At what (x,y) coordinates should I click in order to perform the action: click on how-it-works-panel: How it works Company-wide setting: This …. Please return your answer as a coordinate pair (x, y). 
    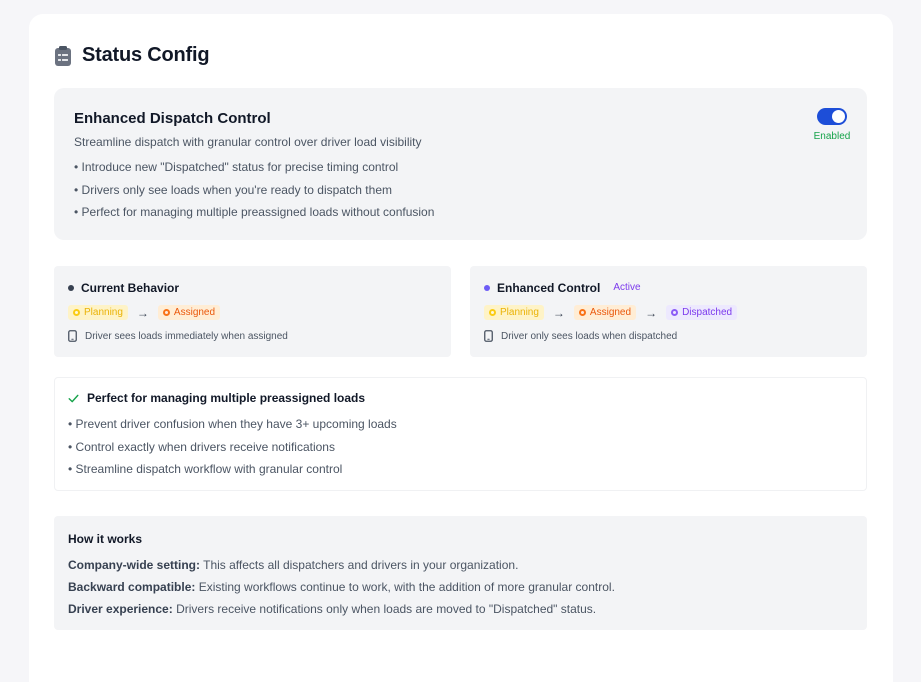
    Looking at the image, I should click on (460, 573).